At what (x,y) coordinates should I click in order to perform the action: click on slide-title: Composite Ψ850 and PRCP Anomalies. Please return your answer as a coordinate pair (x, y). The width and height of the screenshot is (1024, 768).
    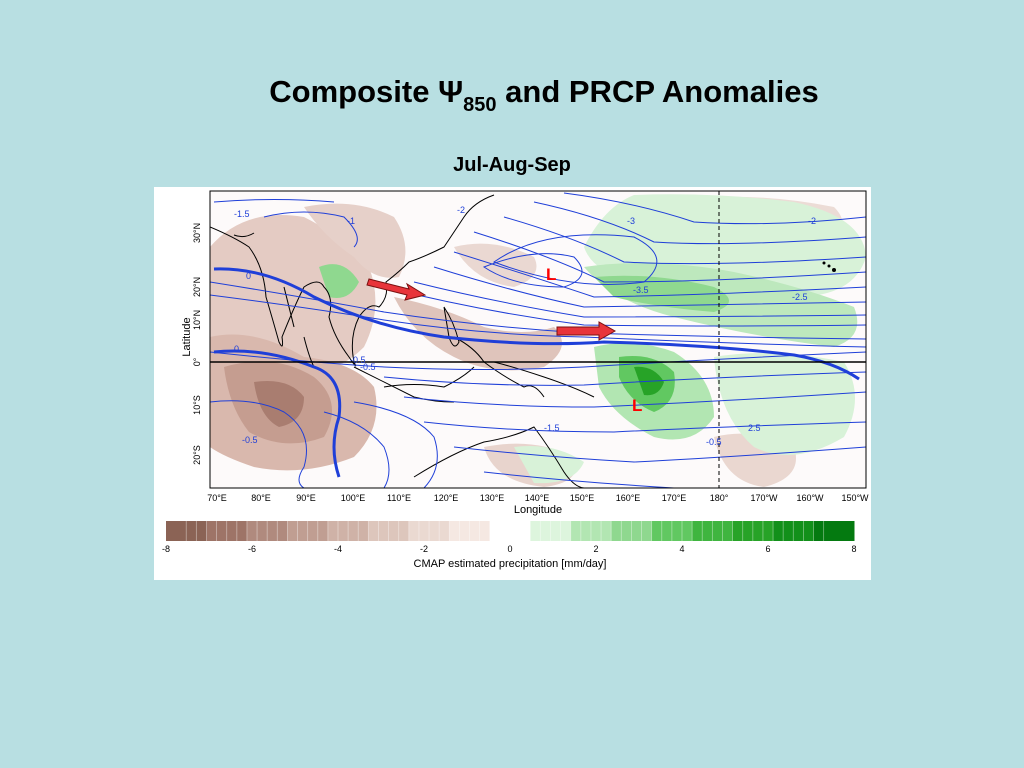
    Looking at the image, I should click on (512, 95).